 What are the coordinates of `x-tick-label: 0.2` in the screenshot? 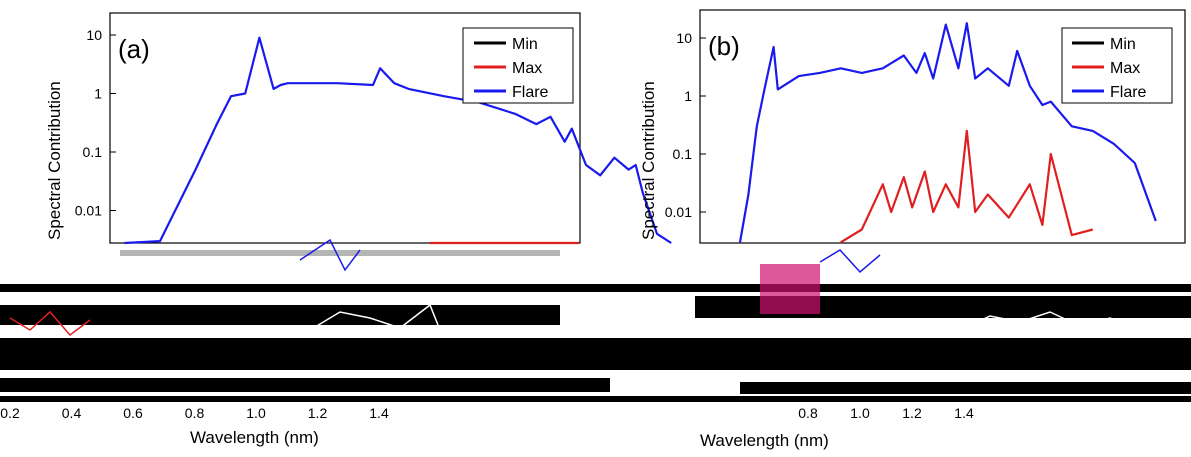 It's located at (10, 413).